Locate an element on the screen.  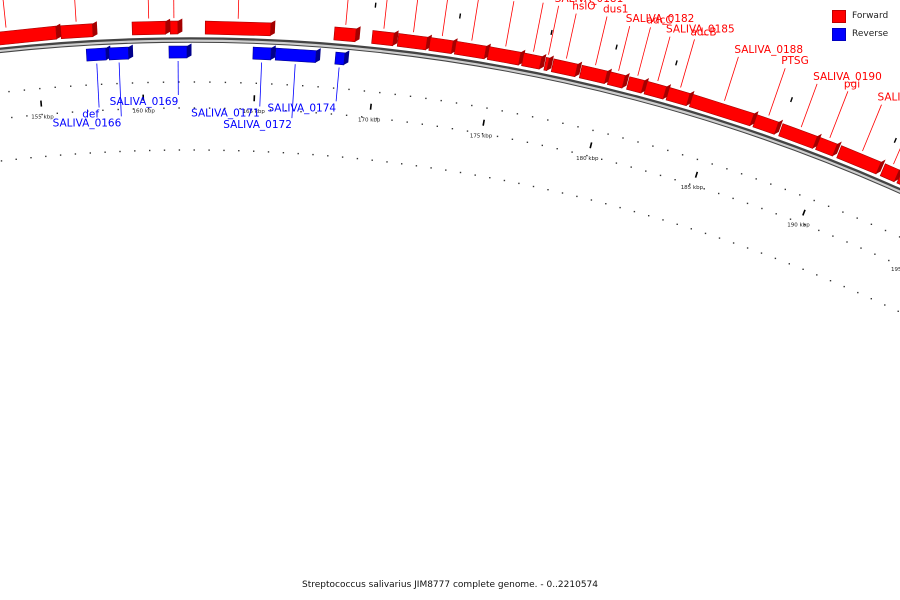
gene-label: SALIVA_0190 is located at coordinates (847, 77).